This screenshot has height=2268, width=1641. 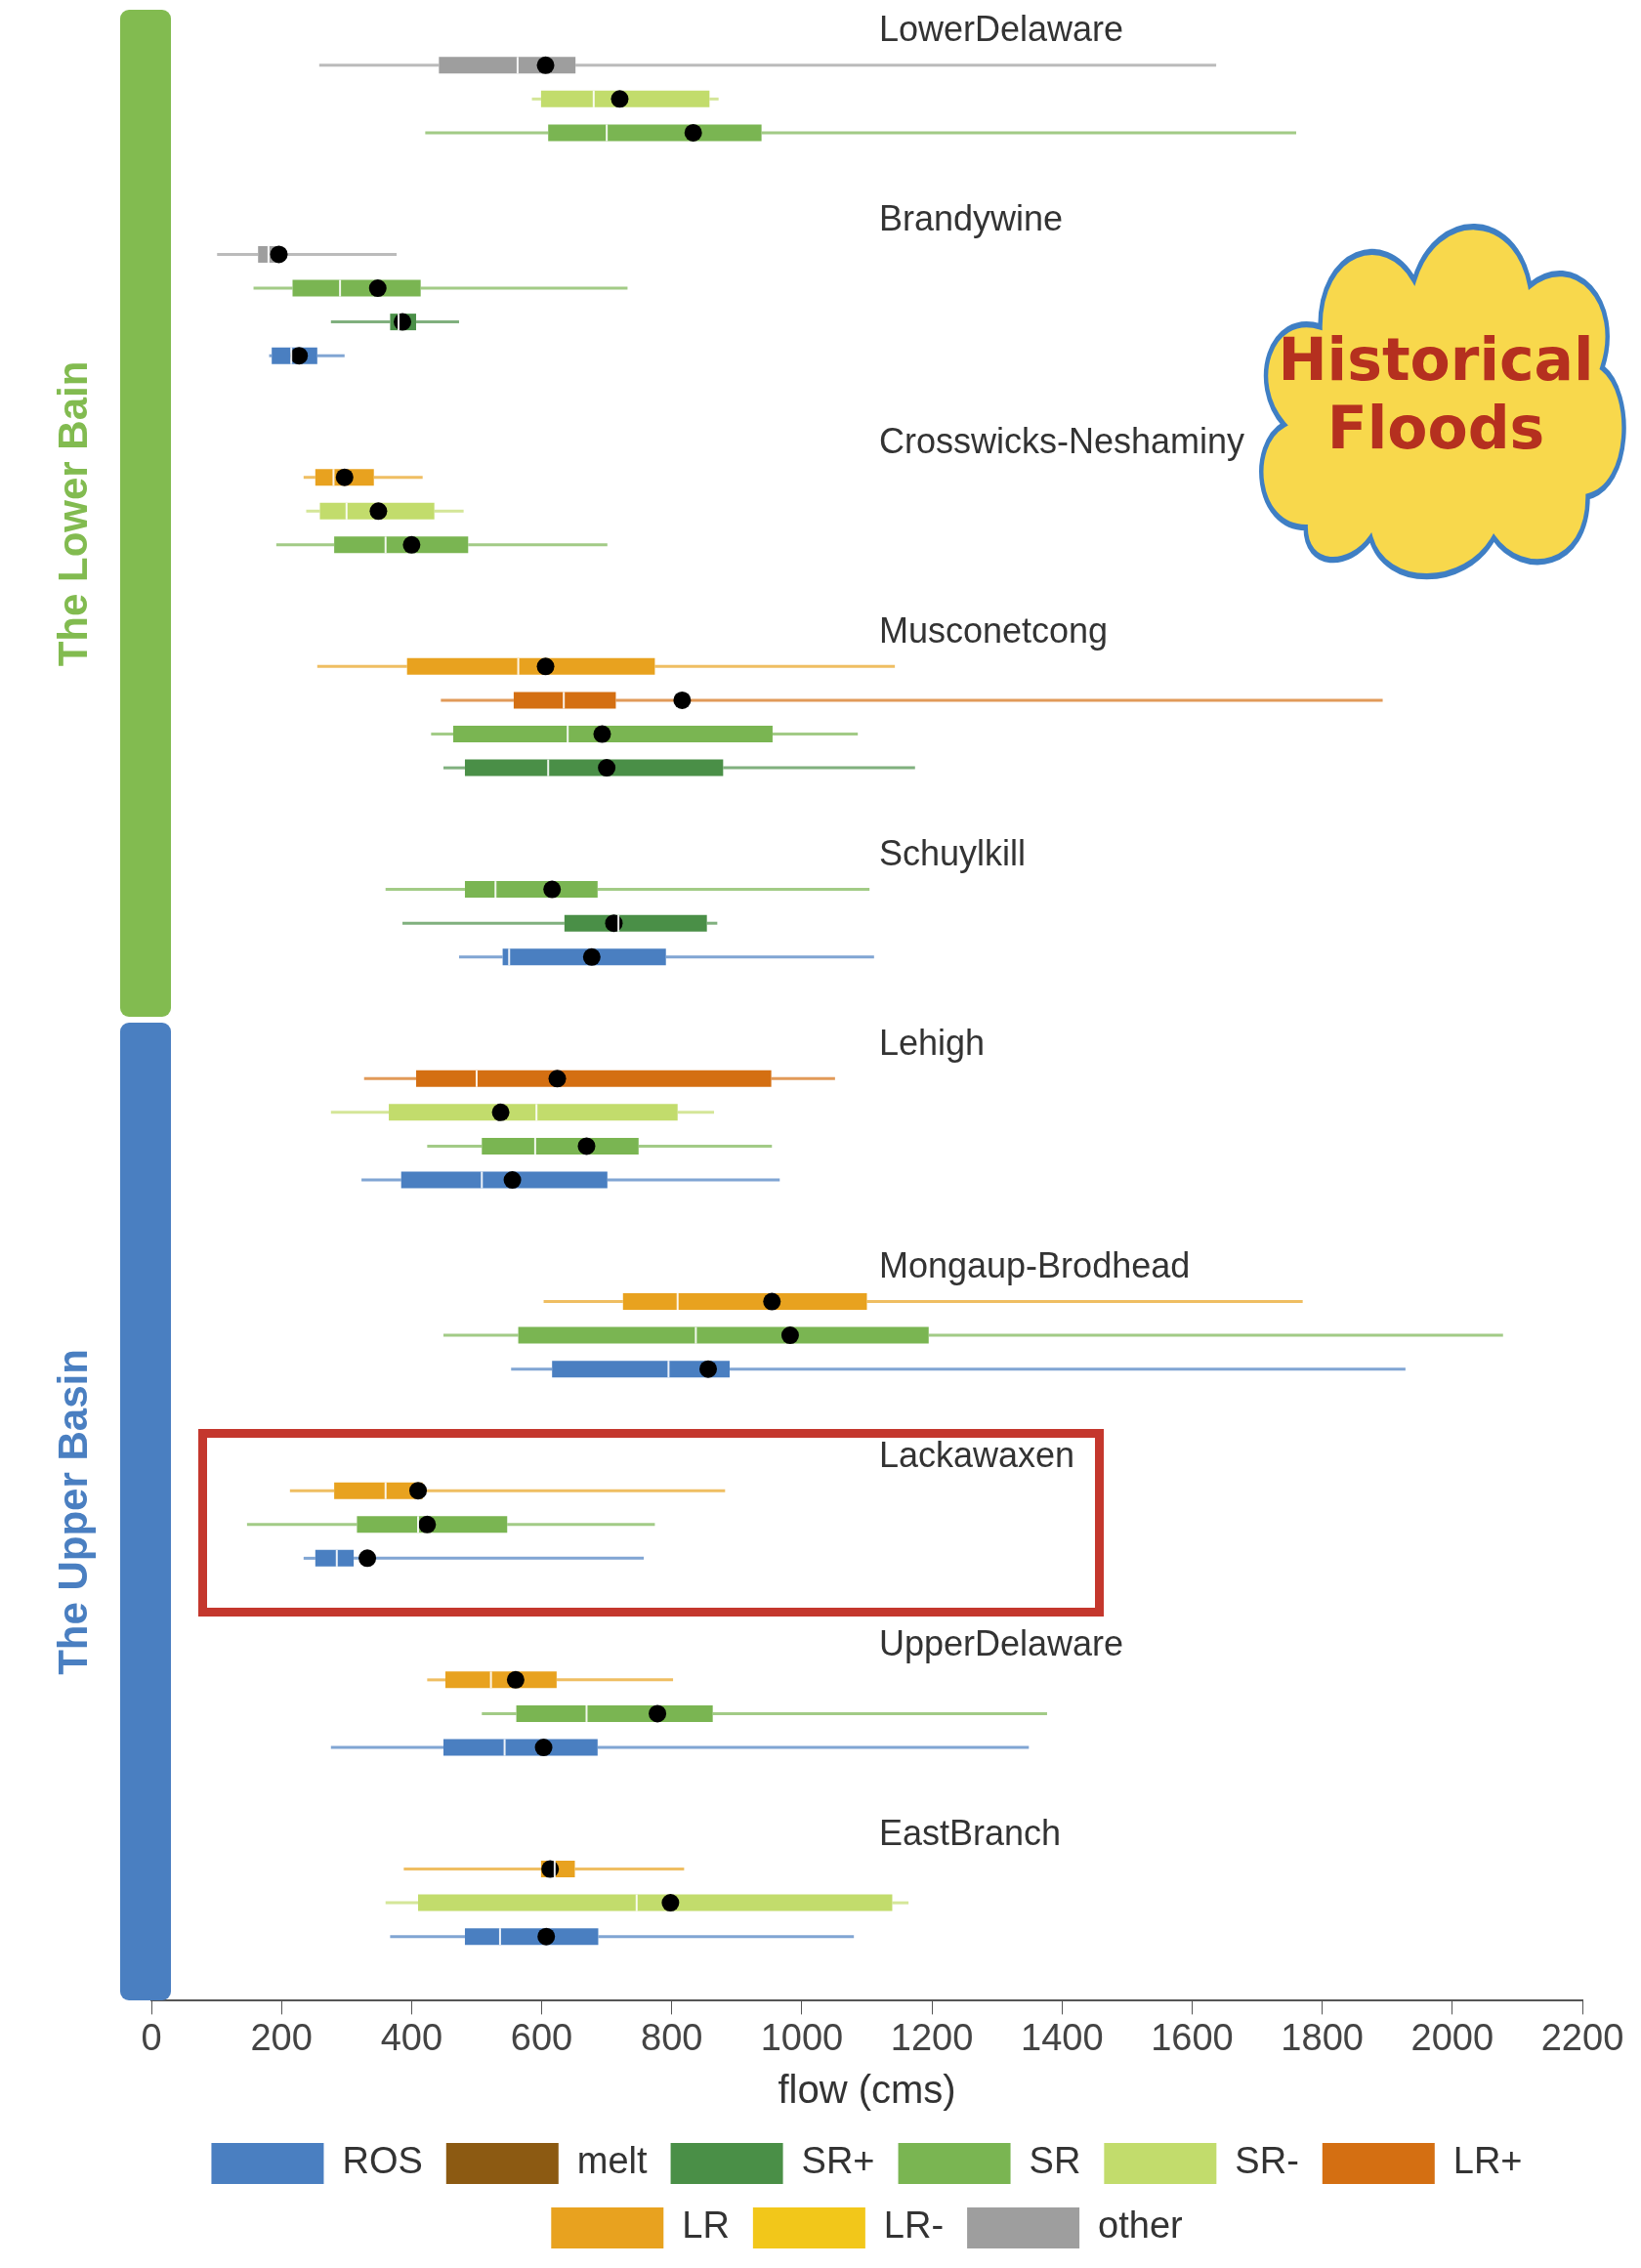 I want to click on x-tick-label: 800, so click(x=672, y=2037).